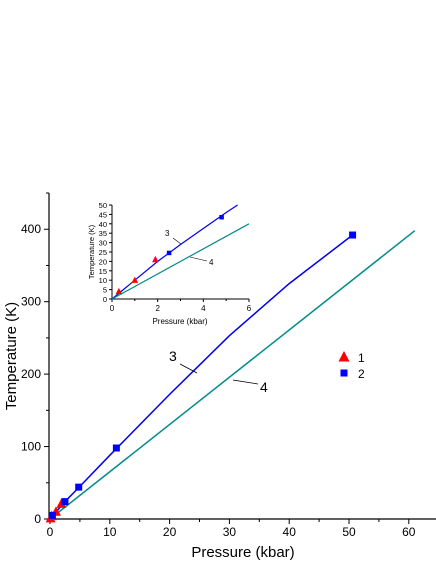 The image size is (436, 564). Describe the element at coordinates (170, 532) in the screenshot. I see `x-tick-label: 20` at that location.